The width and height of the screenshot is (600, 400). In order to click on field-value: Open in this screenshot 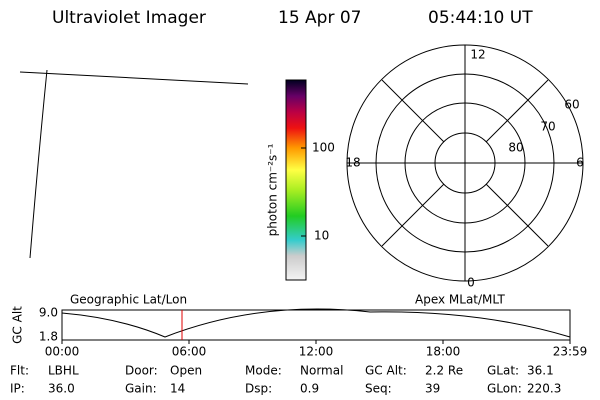, I will do `click(186, 371)`.